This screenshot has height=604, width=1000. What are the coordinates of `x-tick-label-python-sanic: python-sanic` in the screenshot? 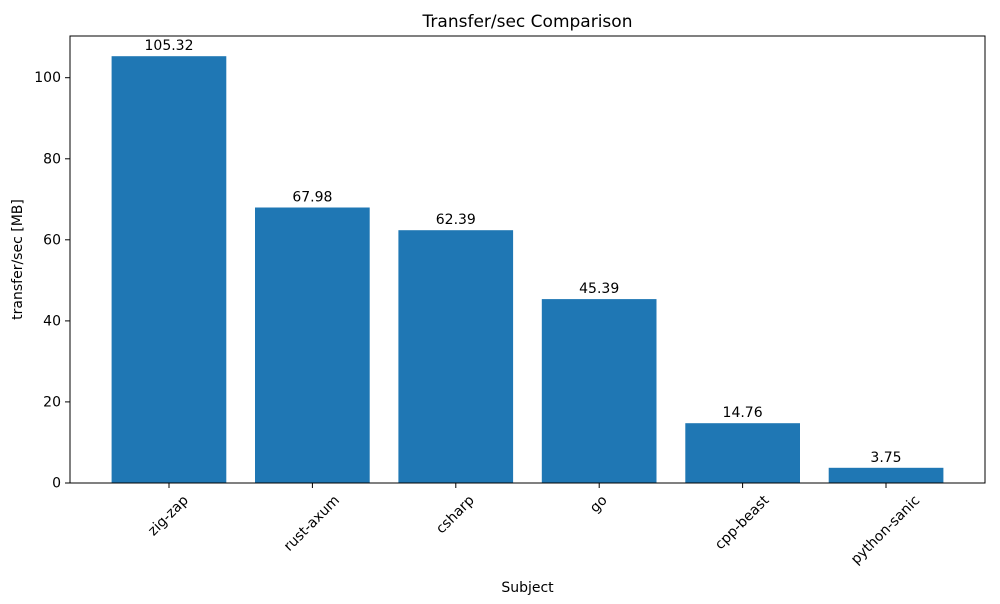 It's located at (885, 530).